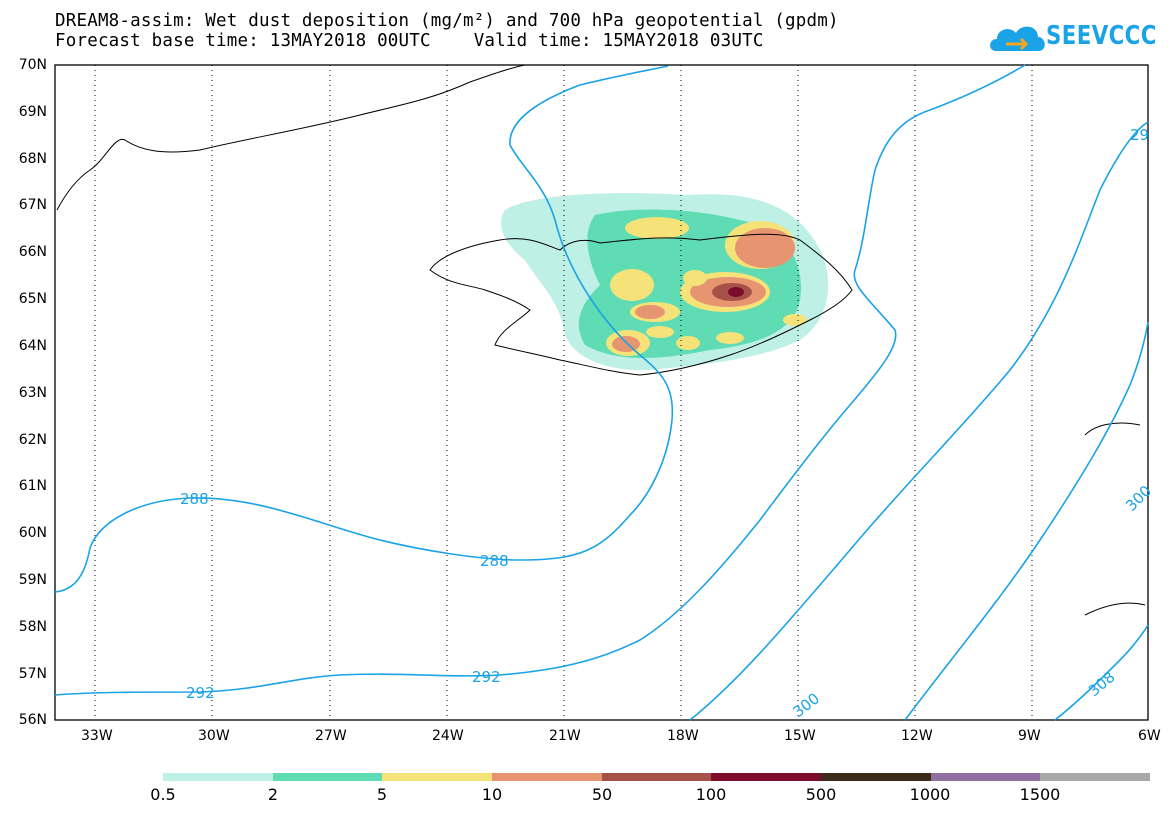 The width and height of the screenshot is (1175, 815). I want to click on wet-dust-deposition-field, so click(665, 282).